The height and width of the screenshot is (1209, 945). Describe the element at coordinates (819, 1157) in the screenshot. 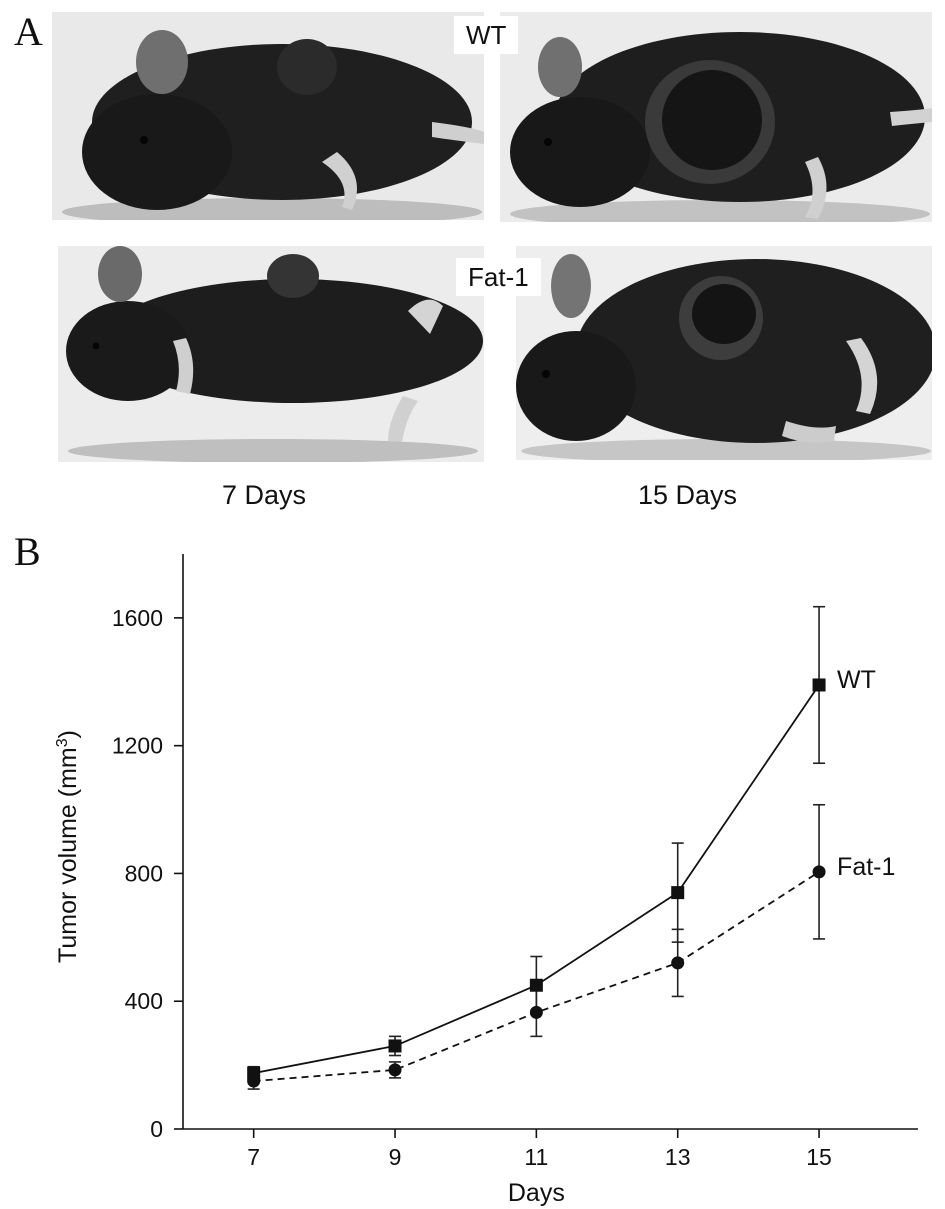

I see `x-tick-label: 15` at that location.